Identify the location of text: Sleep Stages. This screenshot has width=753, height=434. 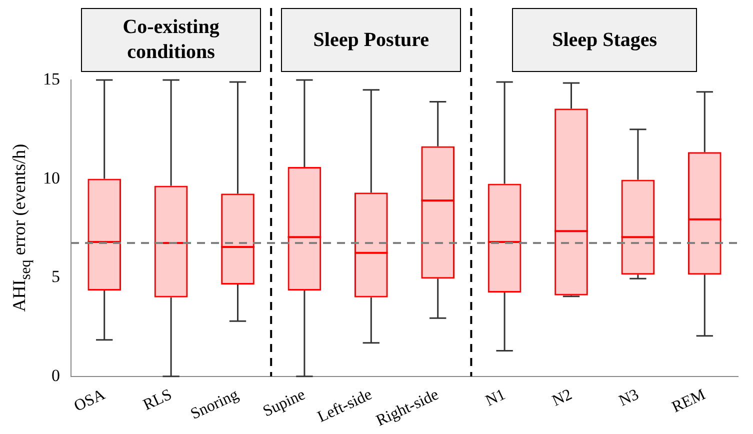
(605, 40).